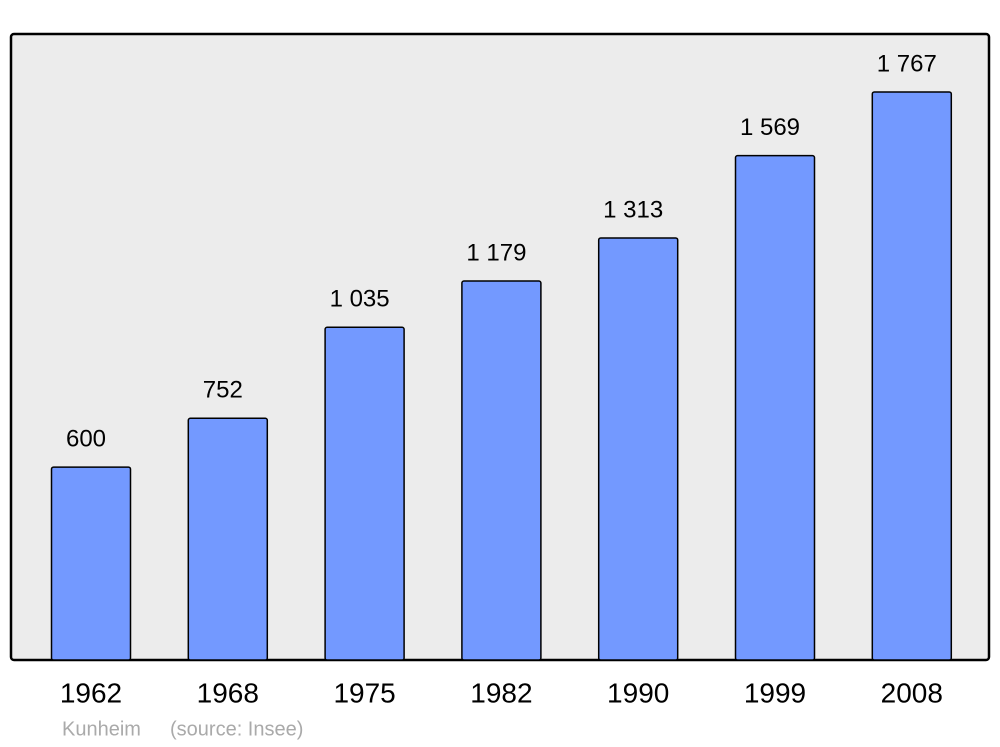 This screenshot has height=747, width=1000. I want to click on value-label: 1 569, so click(770, 127).